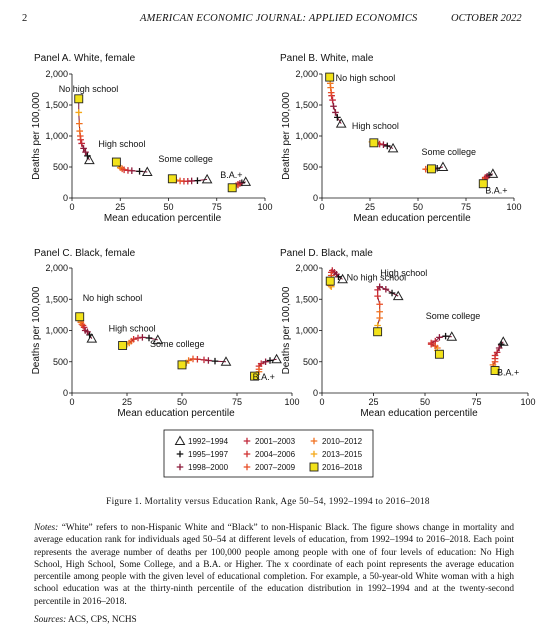 The image size is (536, 635). What do you see at coordinates (208, 467) in the screenshot?
I see `legend-label: 1998–2000` at bounding box center [208, 467].